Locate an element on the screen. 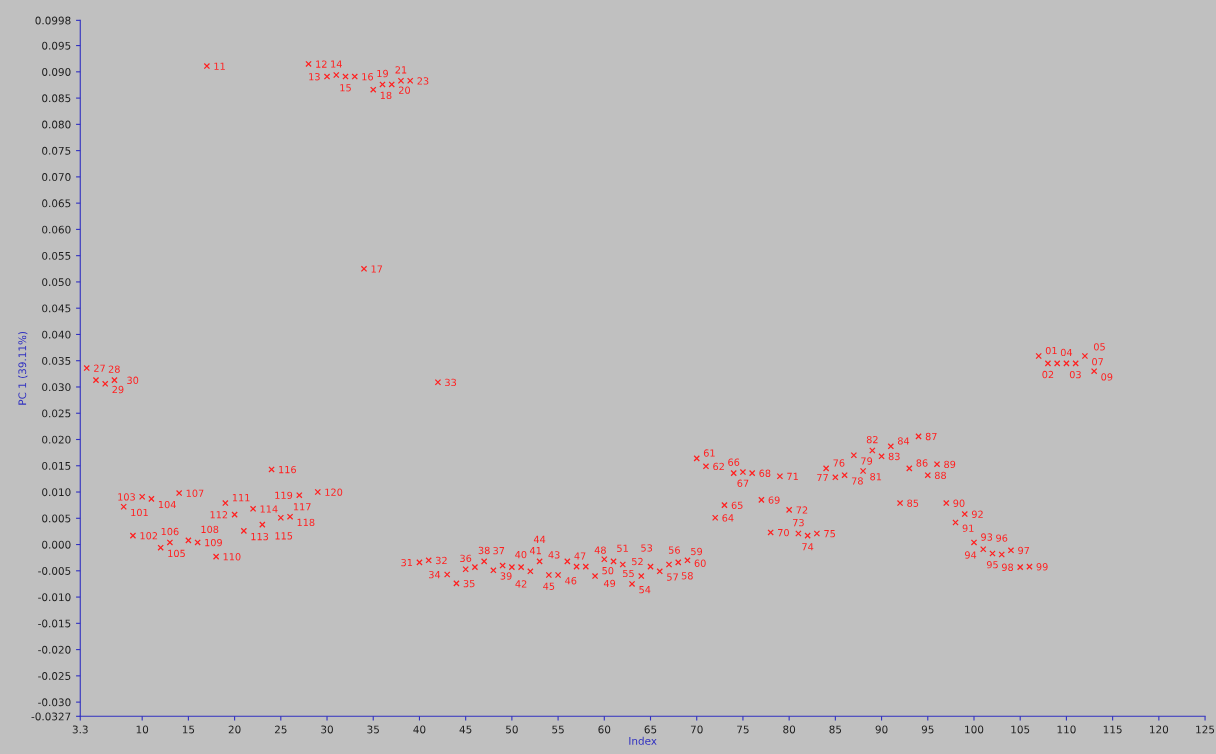  x-tick-label: 100 is located at coordinates (974, 729).